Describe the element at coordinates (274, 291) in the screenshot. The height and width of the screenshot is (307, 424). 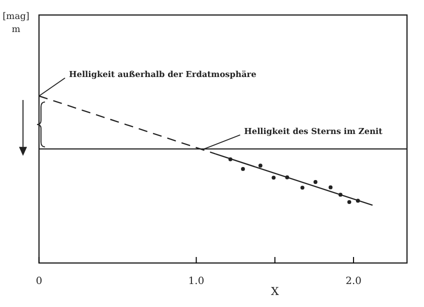
I see `x-axis-title: X` at that location.